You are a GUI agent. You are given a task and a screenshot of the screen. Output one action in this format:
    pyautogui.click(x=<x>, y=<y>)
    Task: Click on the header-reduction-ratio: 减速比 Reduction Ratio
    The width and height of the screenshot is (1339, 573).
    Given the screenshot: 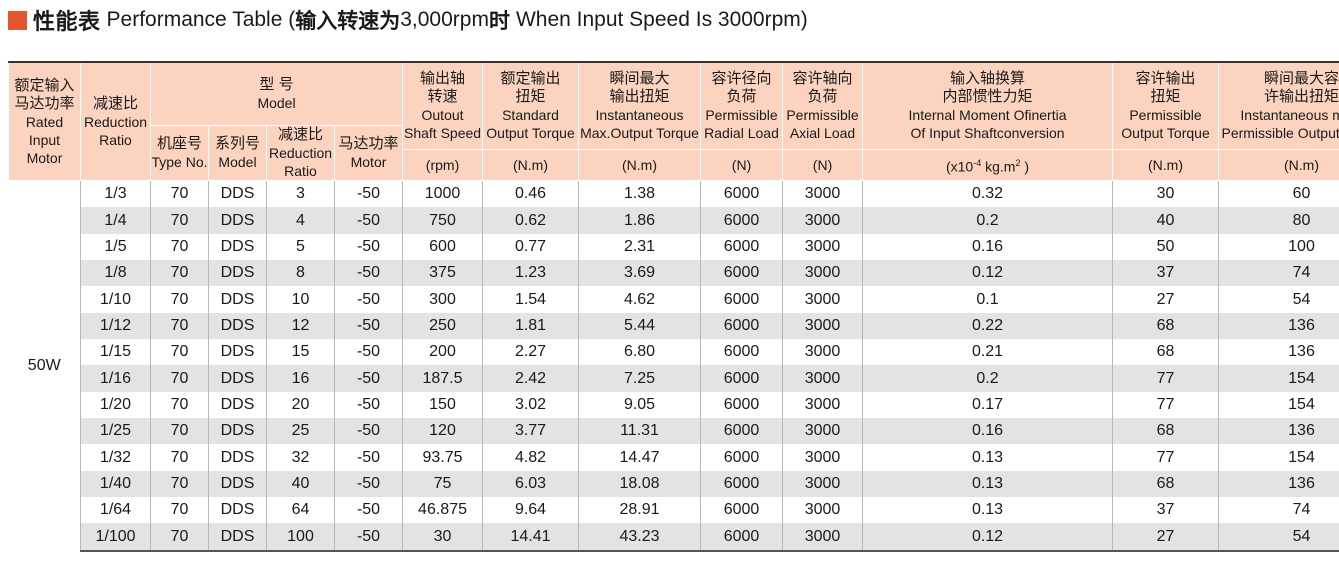 What is the action you would take?
    pyautogui.click(x=115, y=121)
    